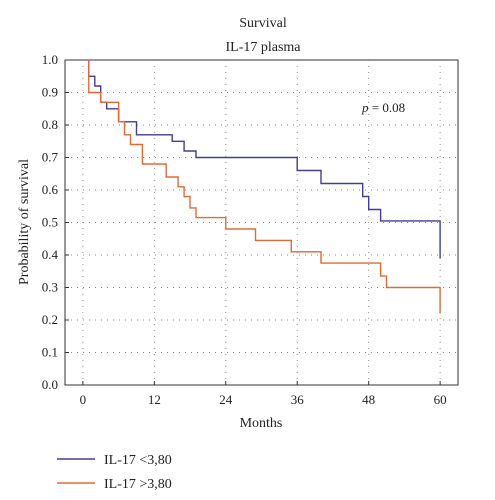 The width and height of the screenshot is (495, 500). Describe the element at coordinates (298, 399) in the screenshot. I see `x-tick-label: 36` at that location.